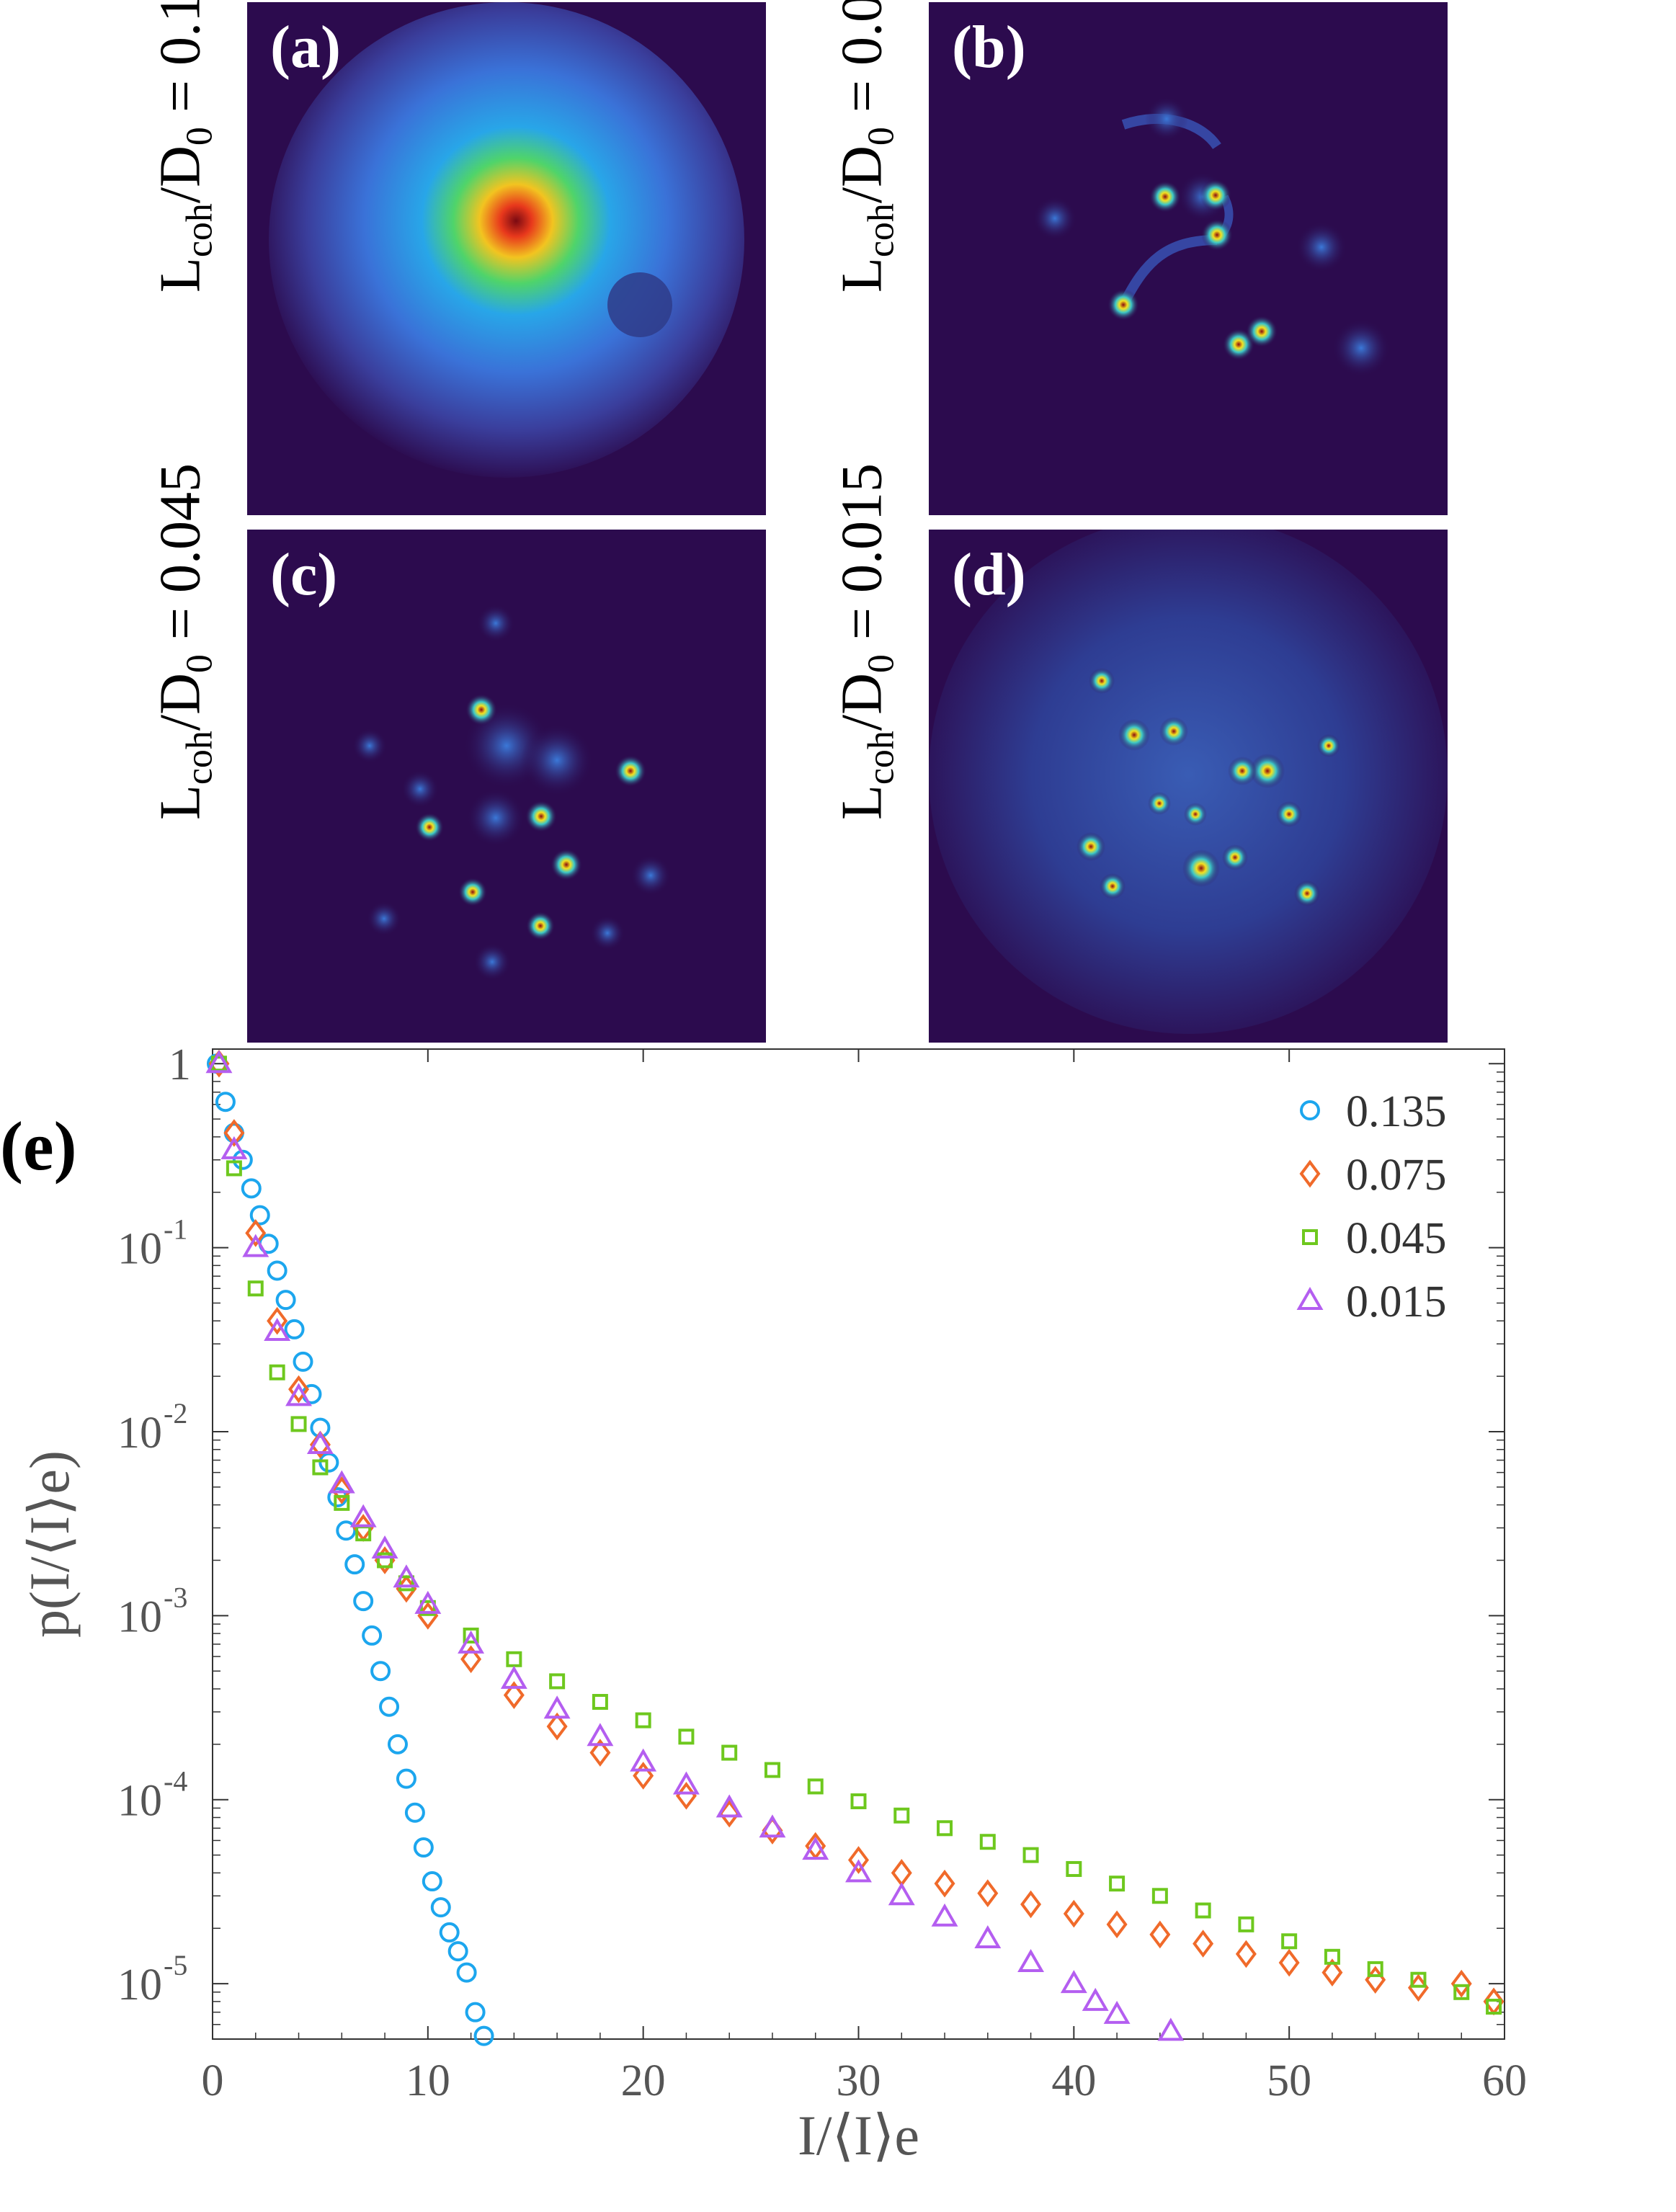 Image resolution: width=1676 pixels, height=2212 pixels. Describe the element at coordinates (180, 1065) in the screenshot. I see `y-tick-label: 1` at that location.